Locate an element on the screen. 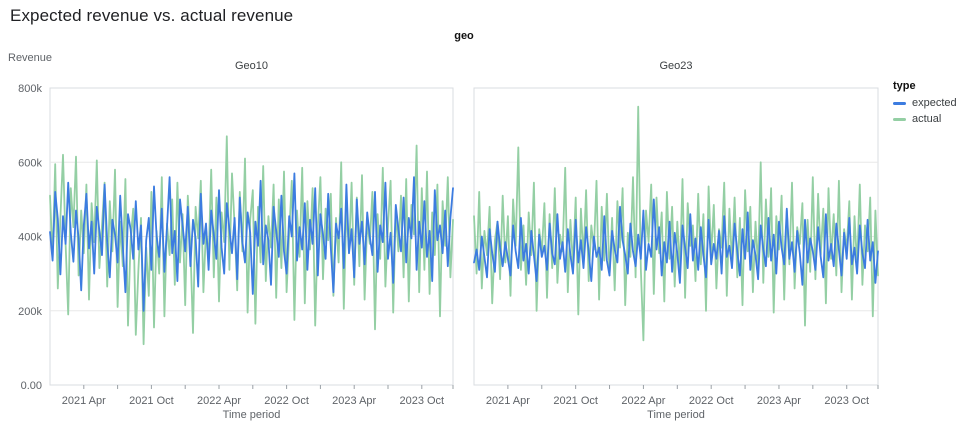  legend-title: type is located at coordinates (904, 86).